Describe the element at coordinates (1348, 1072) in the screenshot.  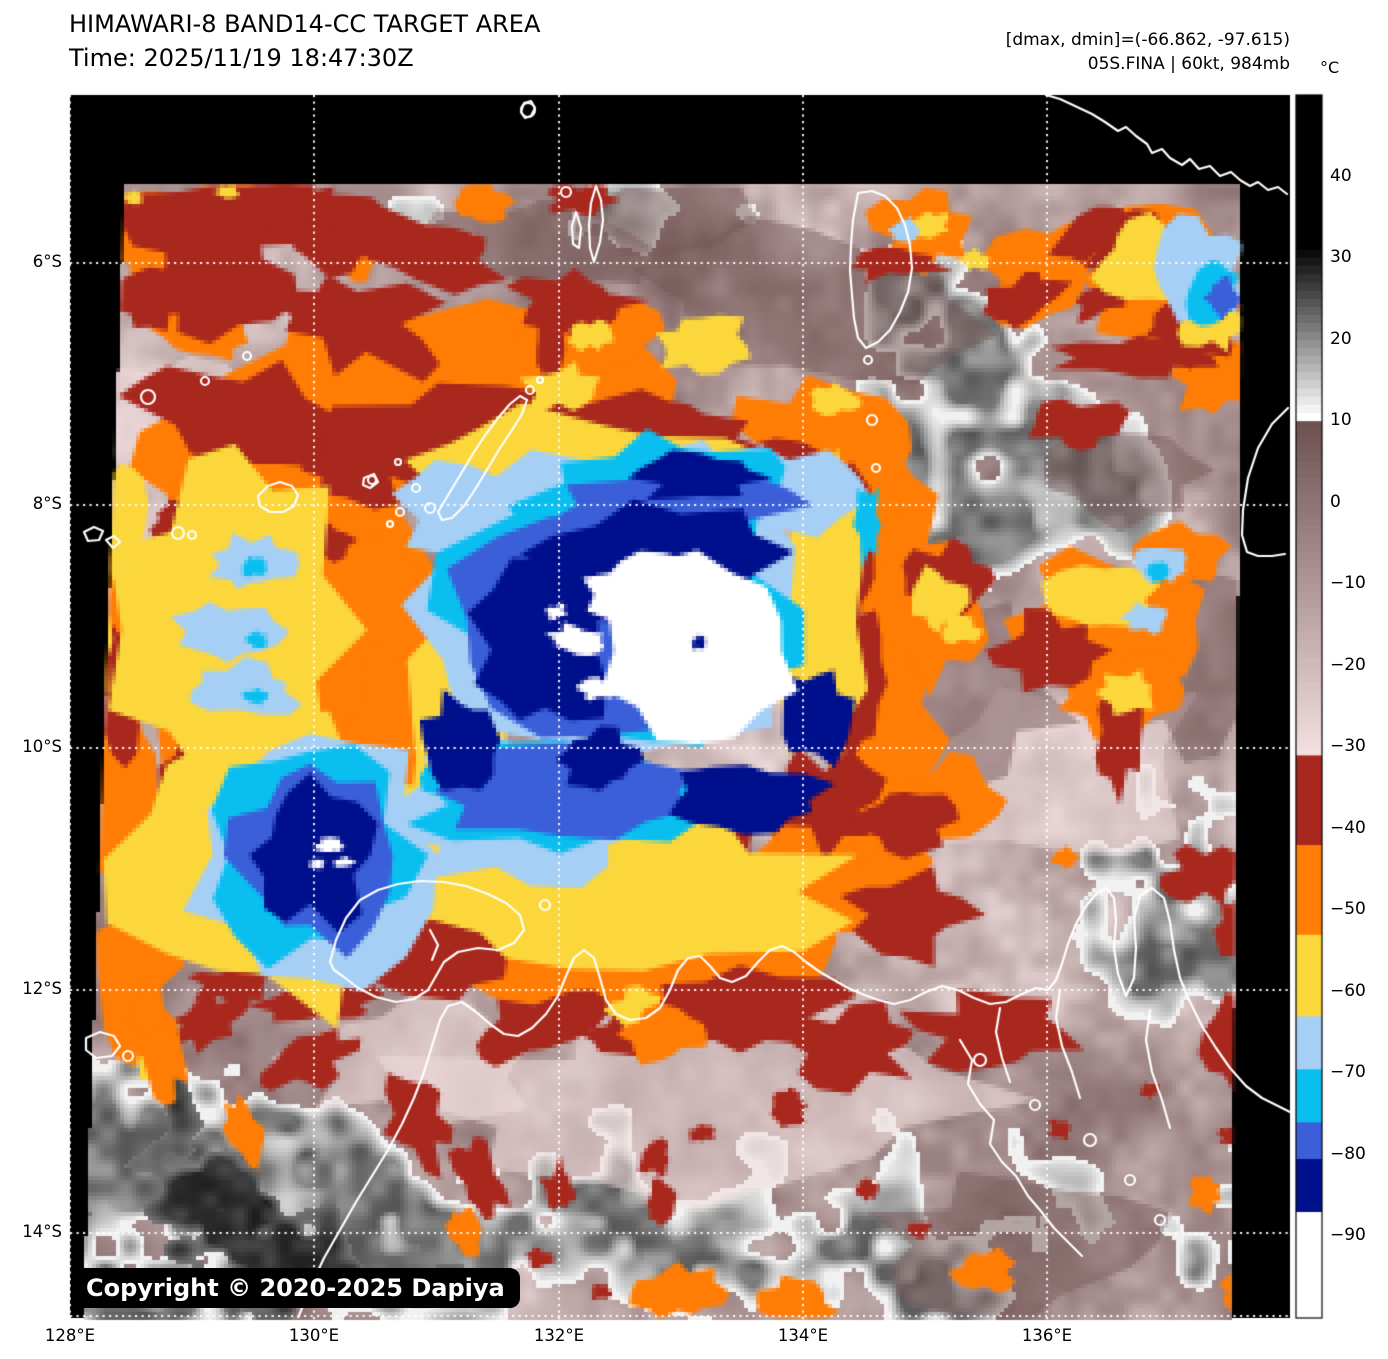
I see `colorbar-tick-label: −70` at that location.